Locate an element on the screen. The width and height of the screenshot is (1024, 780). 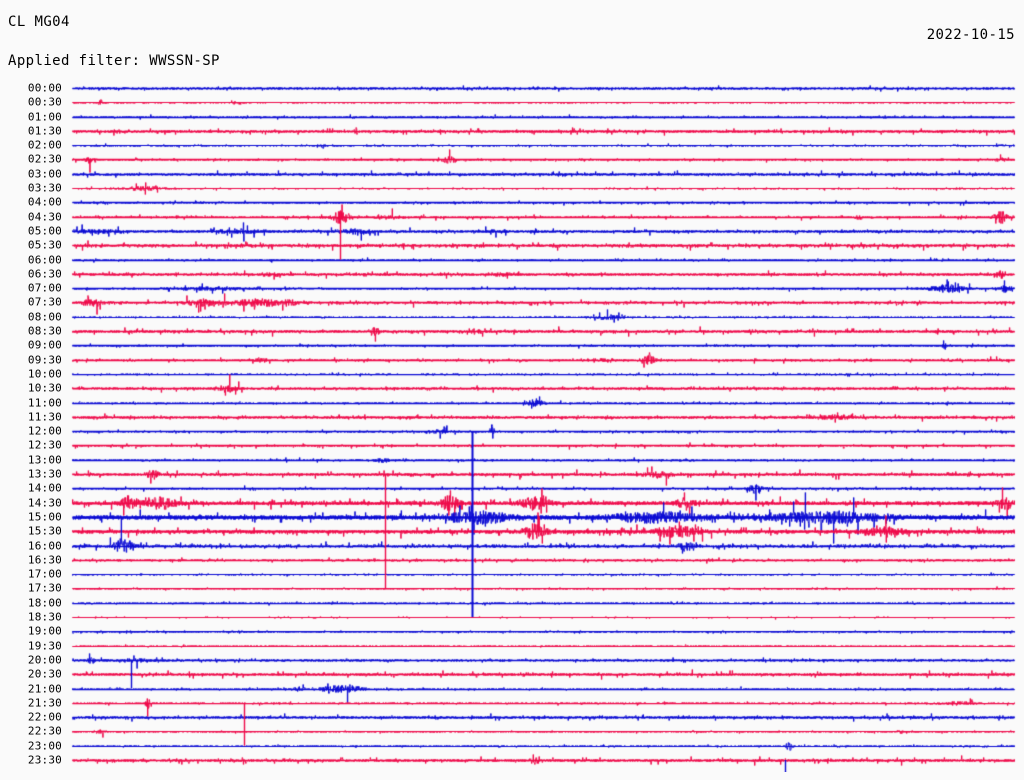
applied-filter-label: Applied filter: WWSSN-SP is located at coordinates (114, 61).